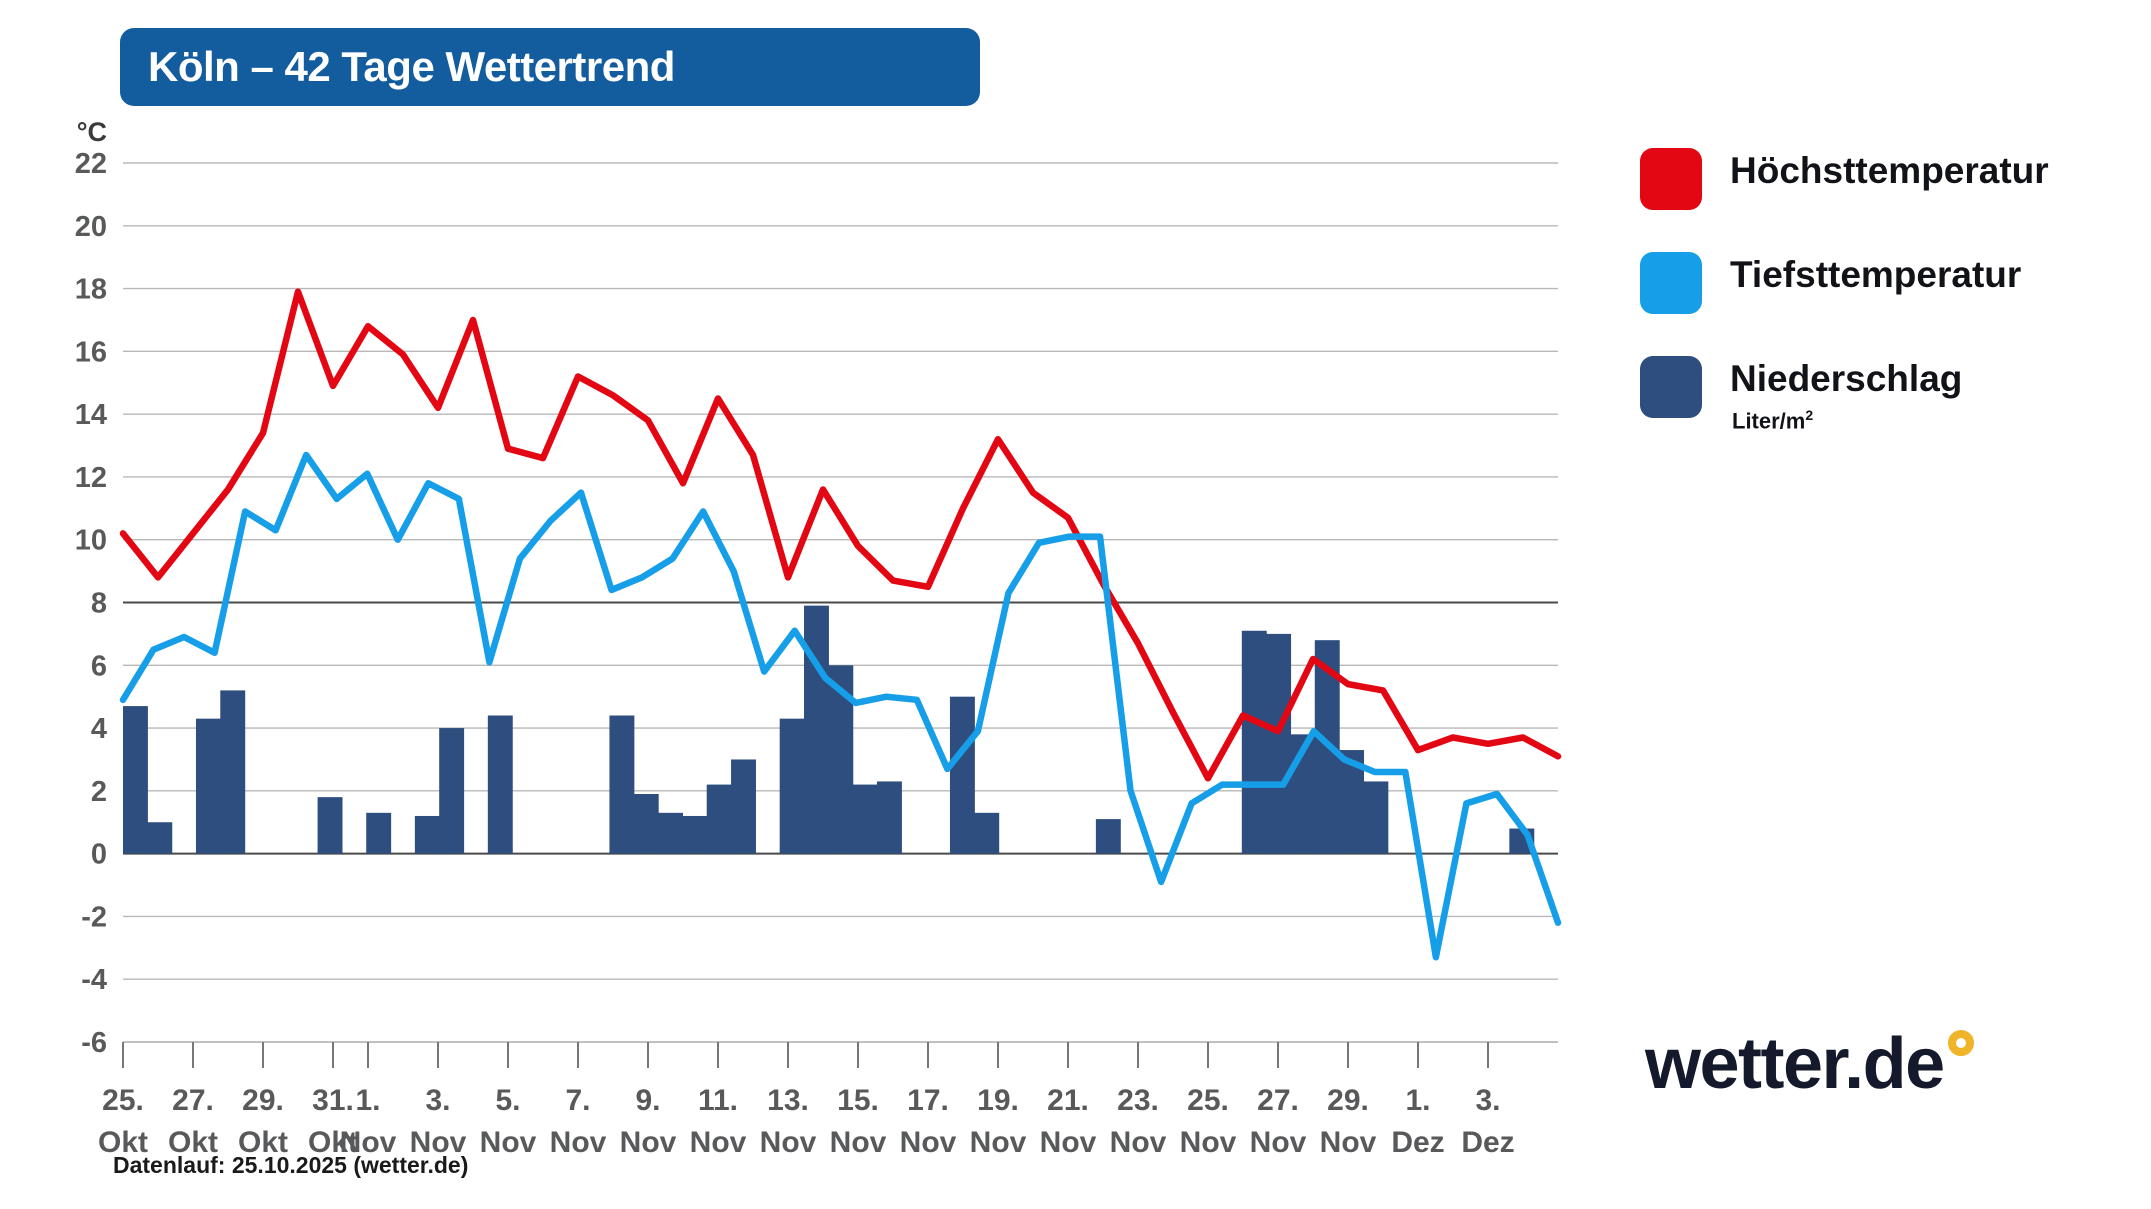 Image resolution: width=2151 pixels, height=1209 pixels. I want to click on legend-texts-precipitation: Niederschlag Liter/m2, so click(1846, 395).